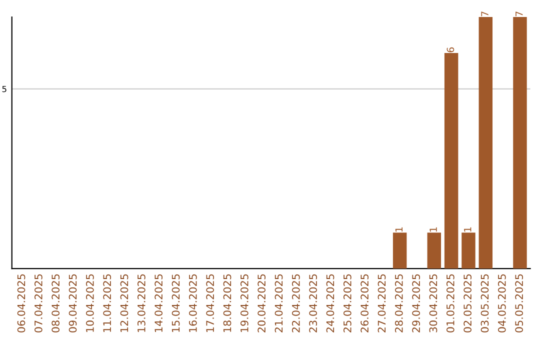 The image size is (540, 340). I want to click on x-tick-label: 28.04.2025, so click(398, 303).